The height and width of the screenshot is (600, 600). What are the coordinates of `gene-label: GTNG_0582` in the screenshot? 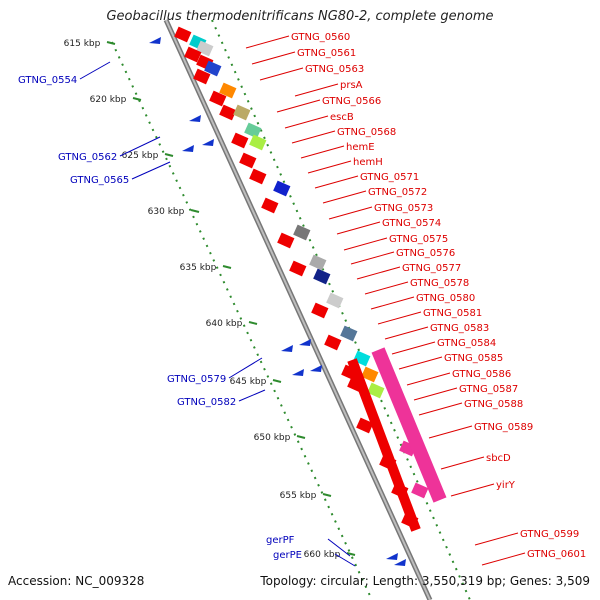 It's located at (206, 402).